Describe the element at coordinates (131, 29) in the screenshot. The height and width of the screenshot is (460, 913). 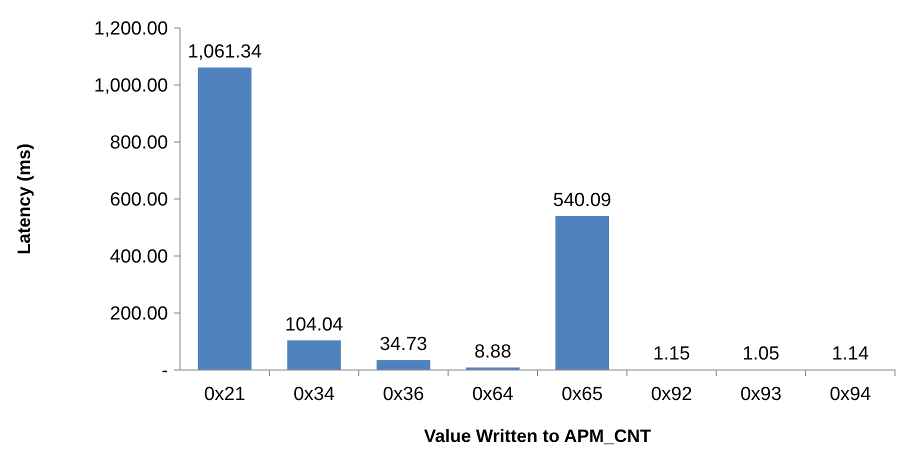
I see `y-tick-label: 1,200.00` at that location.